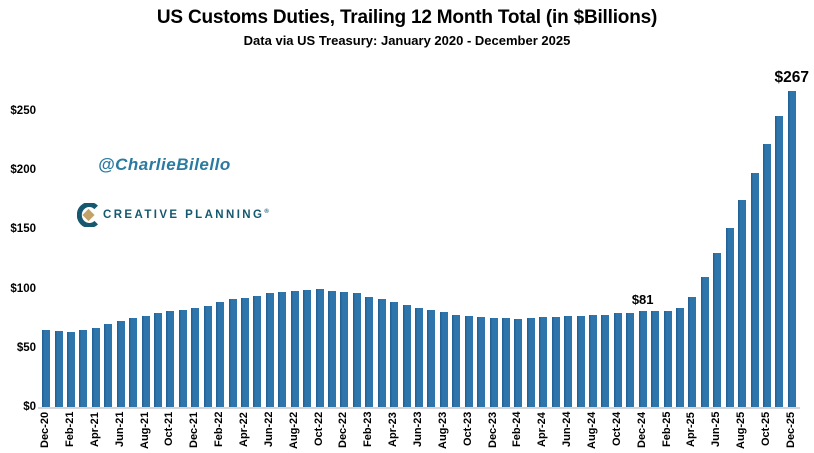  I want to click on x-tick-label: Aug-22, so click(293, 431).